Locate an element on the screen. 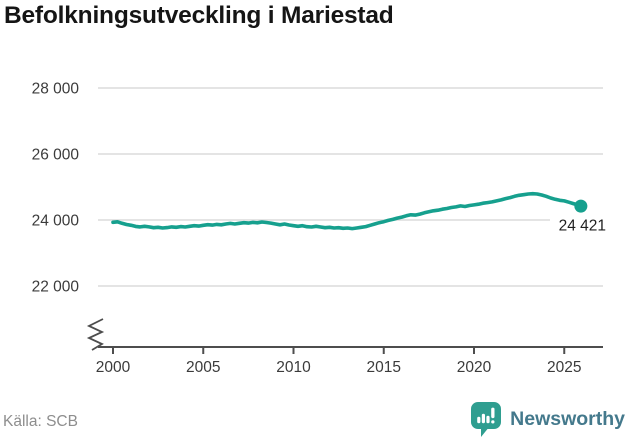  x-tick-label: 2010 is located at coordinates (293, 367).